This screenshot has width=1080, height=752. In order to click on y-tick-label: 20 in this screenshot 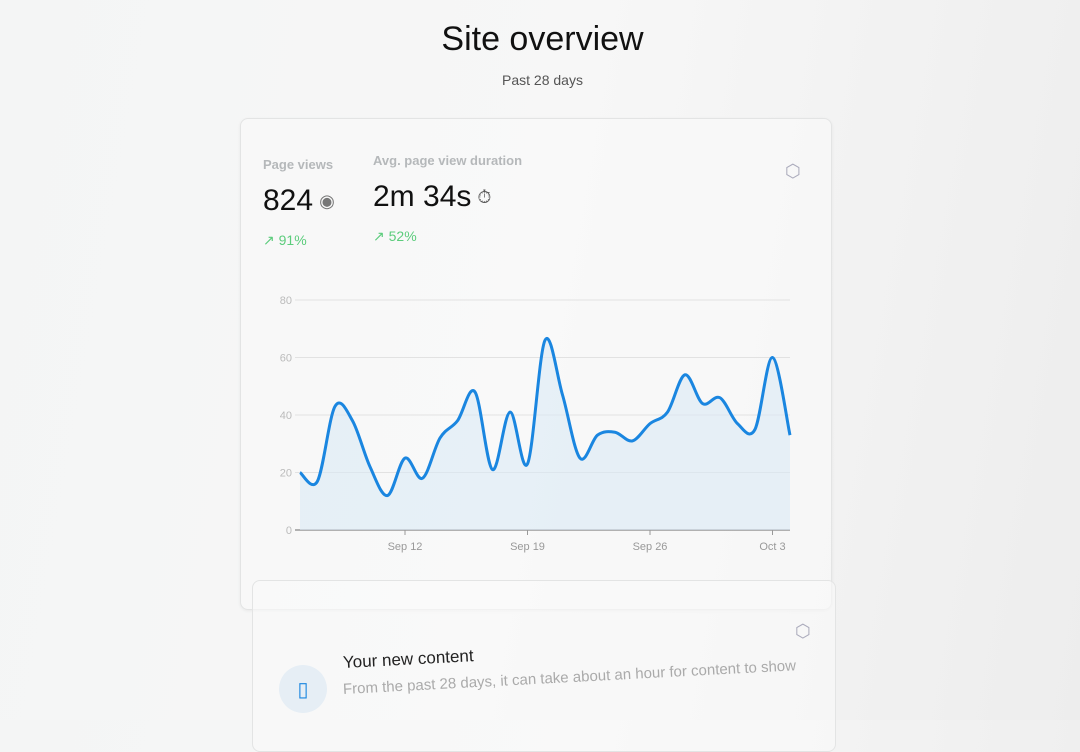, I will do `click(286, 474)`.